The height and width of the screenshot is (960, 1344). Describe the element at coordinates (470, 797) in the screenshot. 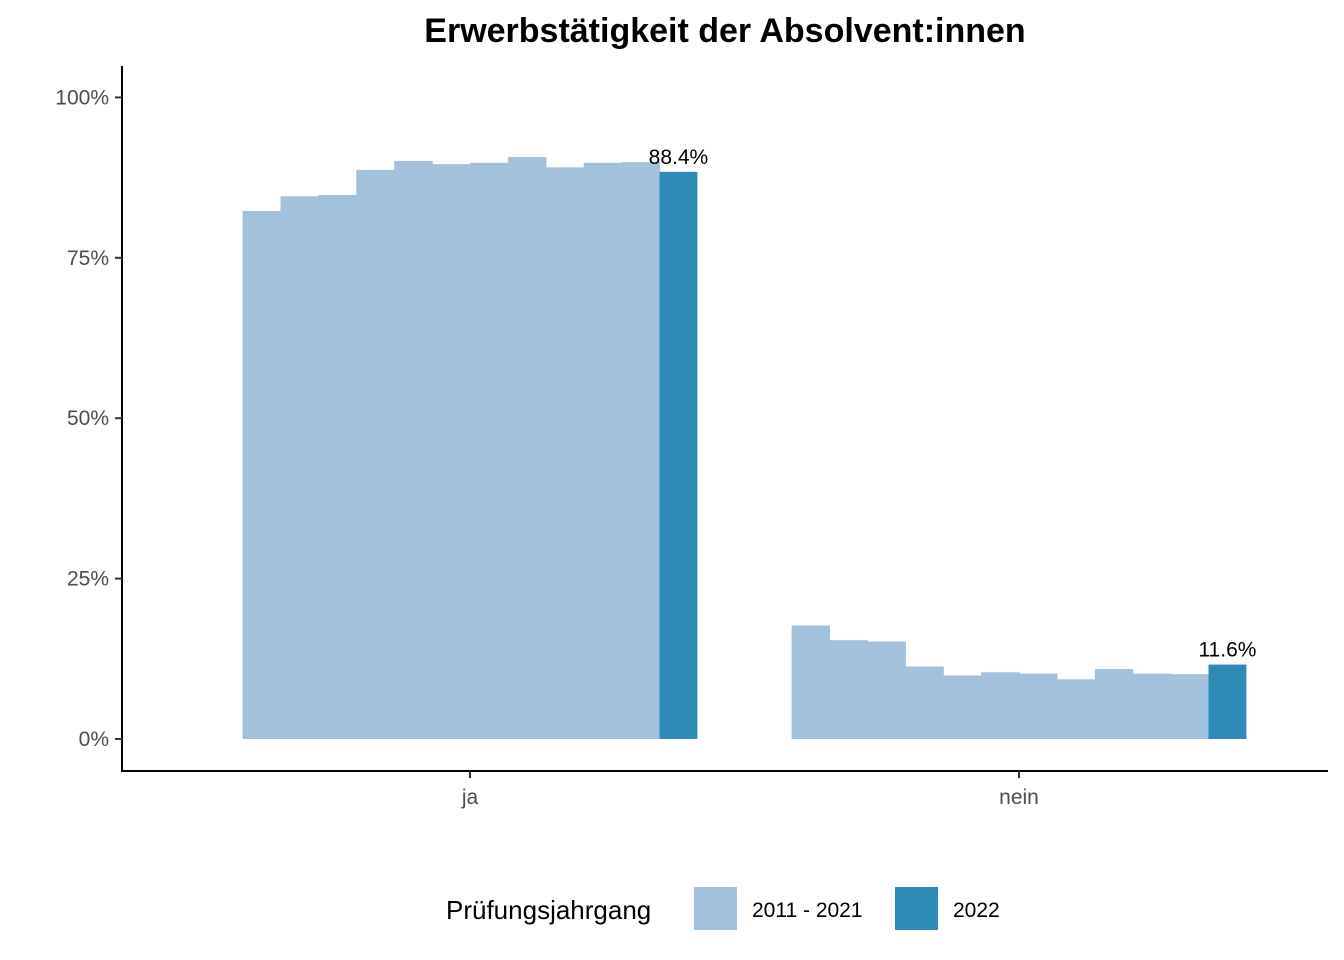

I see `x-tick-label-ja: ja` at that location.